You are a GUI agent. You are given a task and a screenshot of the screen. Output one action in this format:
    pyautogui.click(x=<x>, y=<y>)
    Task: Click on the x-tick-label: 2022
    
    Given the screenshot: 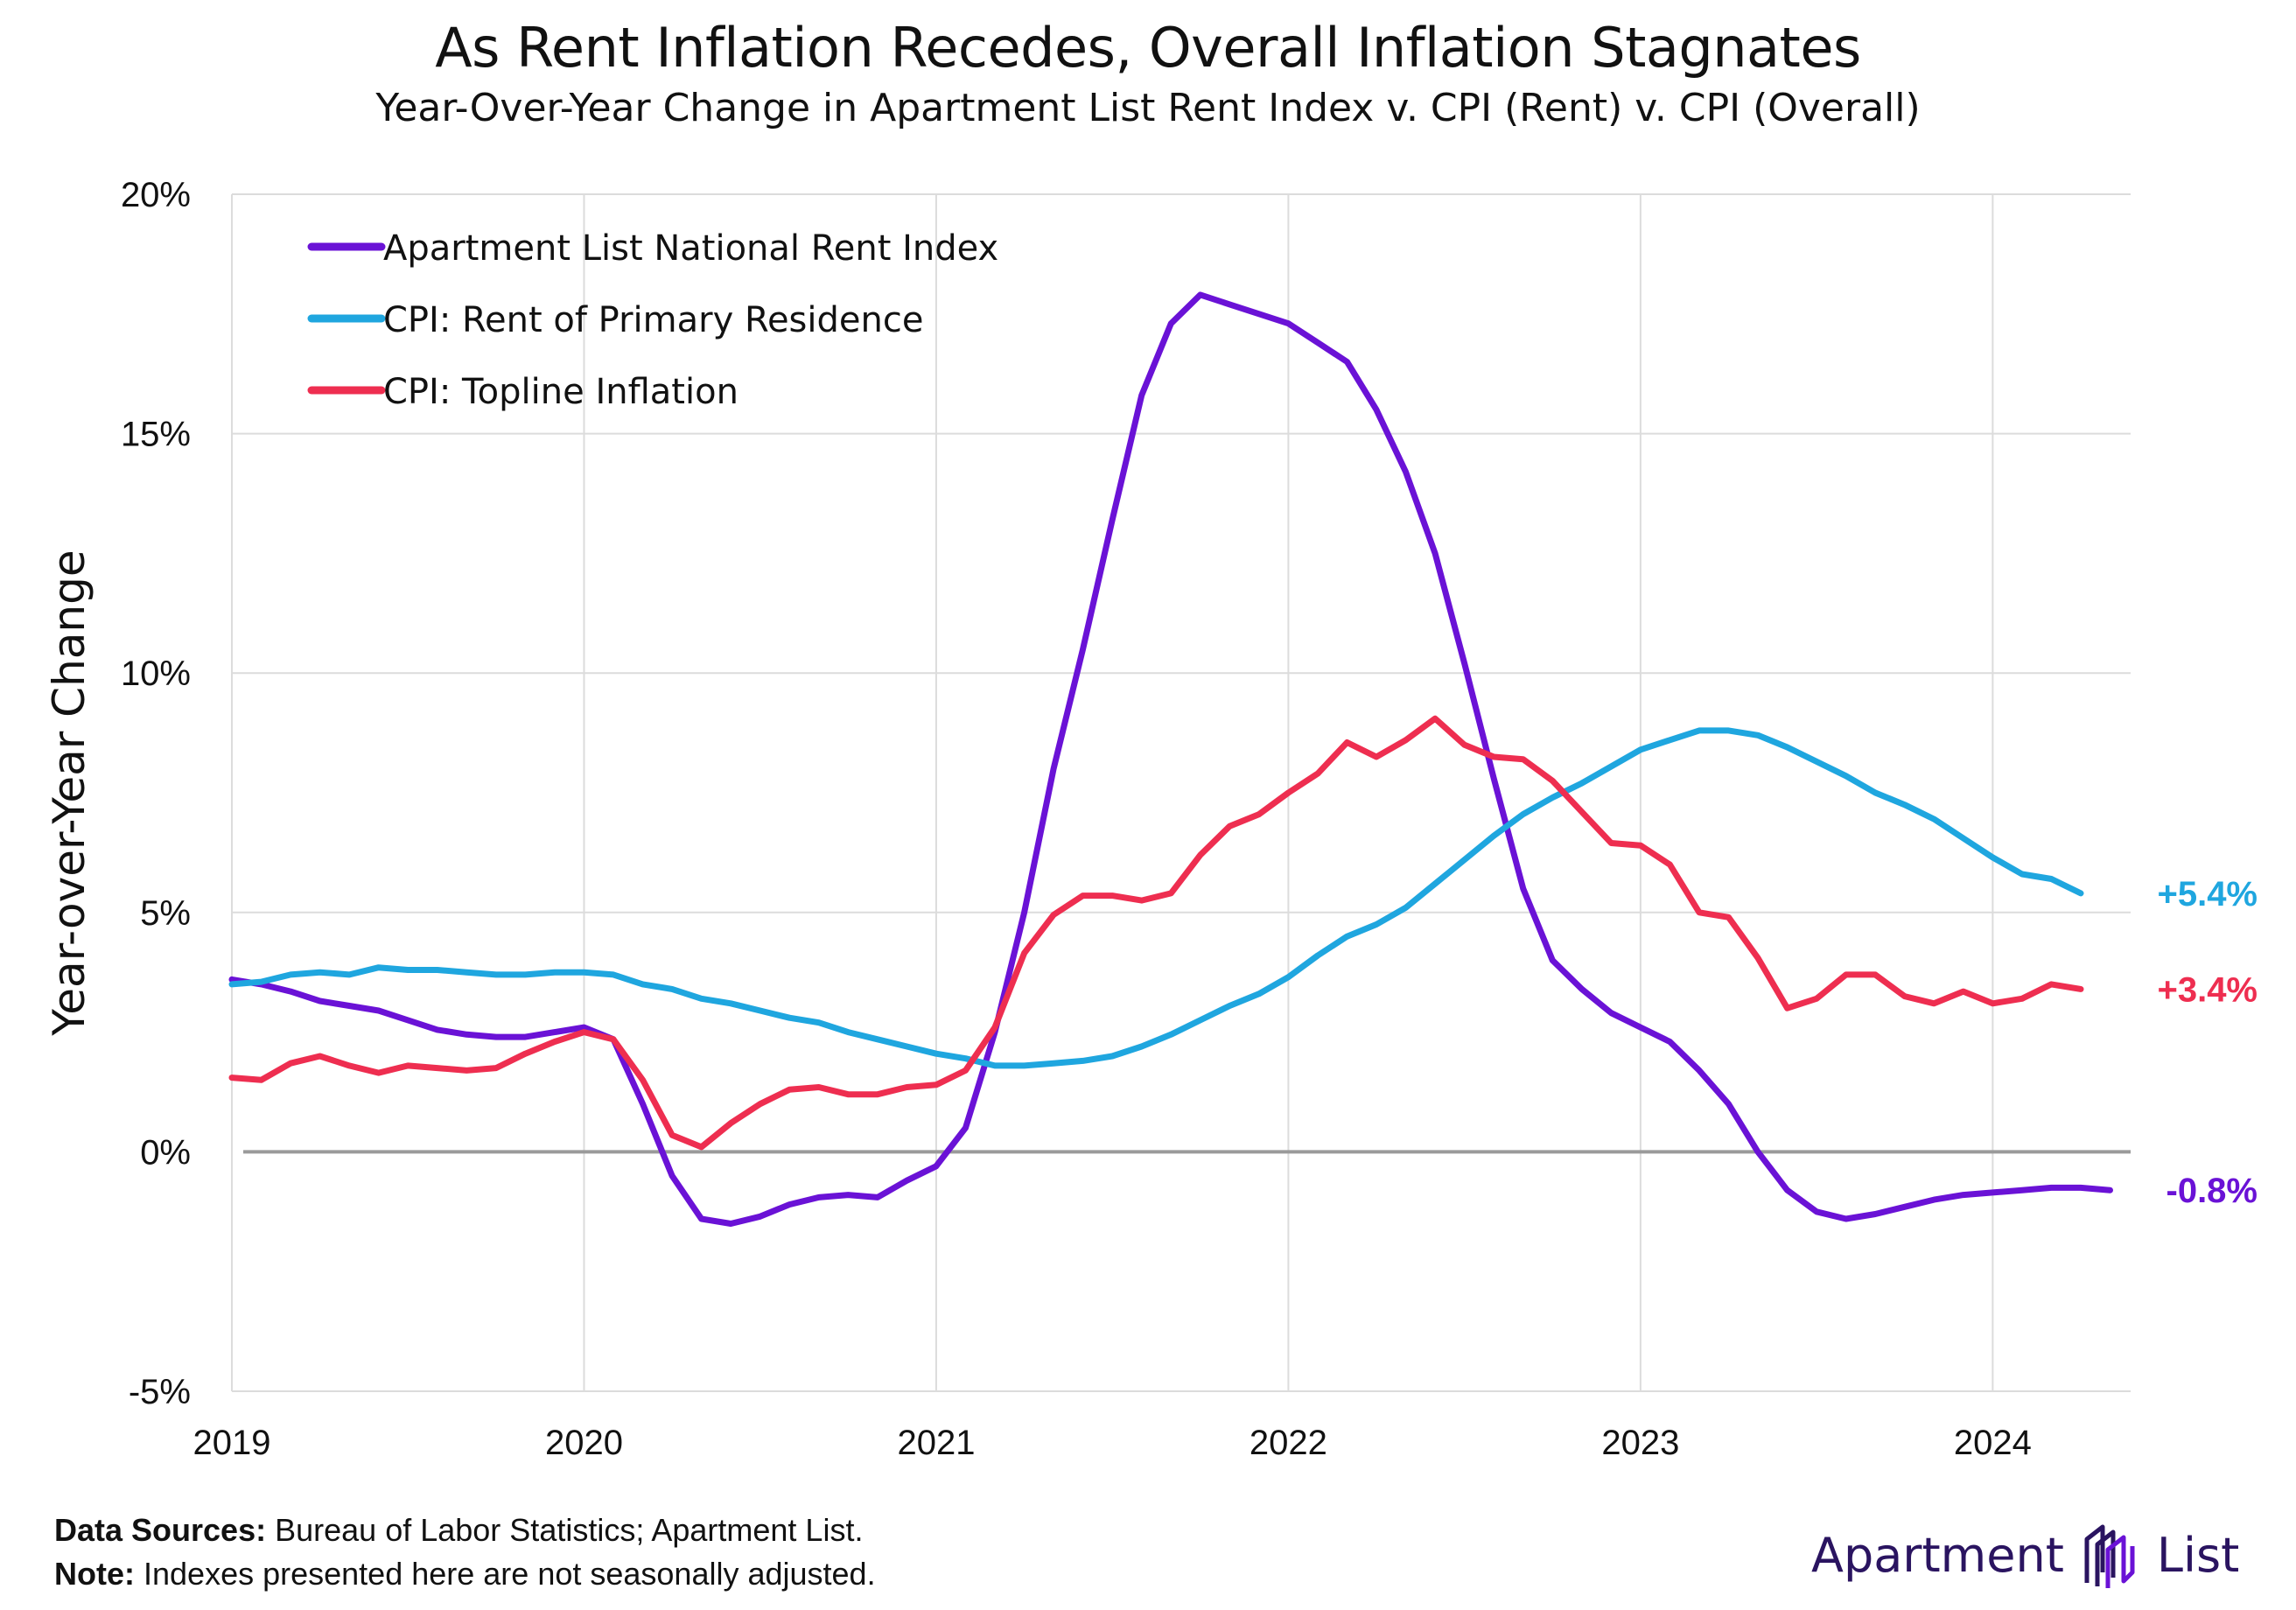 What is the action you would take?
    pyautogui.click(x=1288, y=1443)
    